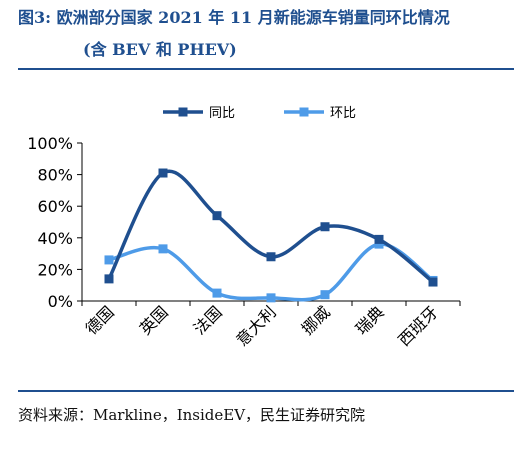 This screenshot has height=453, width=530. What do you see at coordinates (370, 320) in the screenshot?
I see `x-tick-label: 瑞典` at bounding box center [370, 320].